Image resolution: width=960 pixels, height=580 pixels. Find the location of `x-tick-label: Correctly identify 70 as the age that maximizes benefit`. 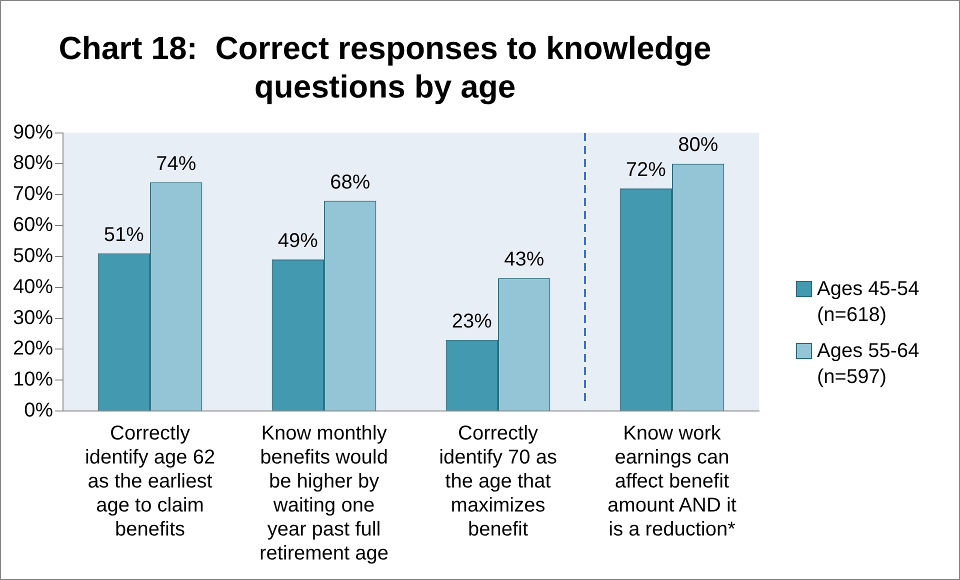

x-tick-label: Correctly identify 70 as the age that maximizes benefit is located at coordinates (498, 481).